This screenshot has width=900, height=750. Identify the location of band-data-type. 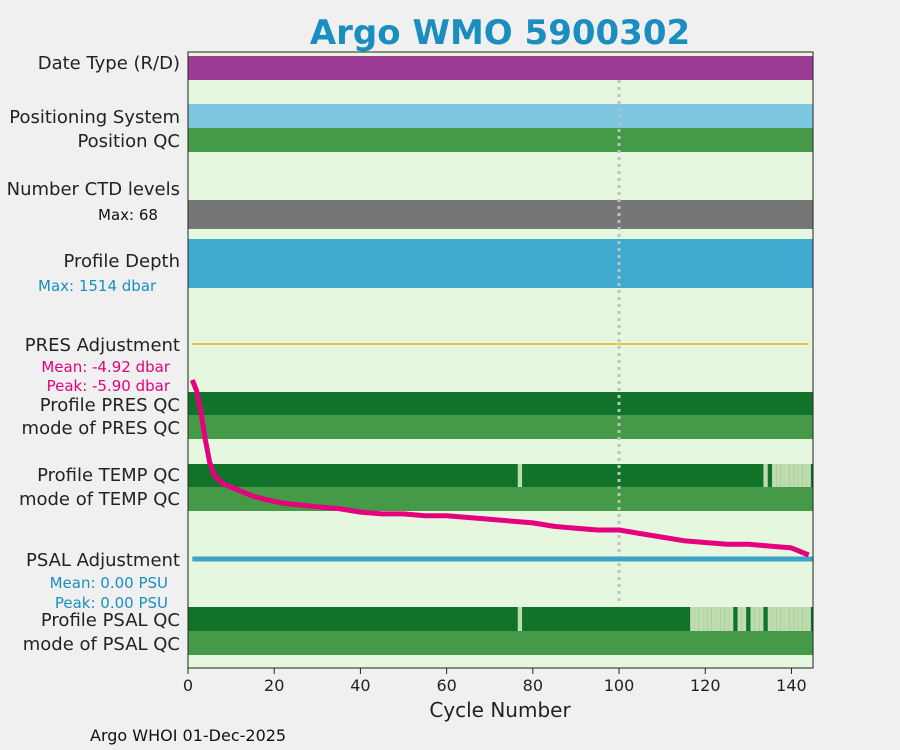
(500, 68).